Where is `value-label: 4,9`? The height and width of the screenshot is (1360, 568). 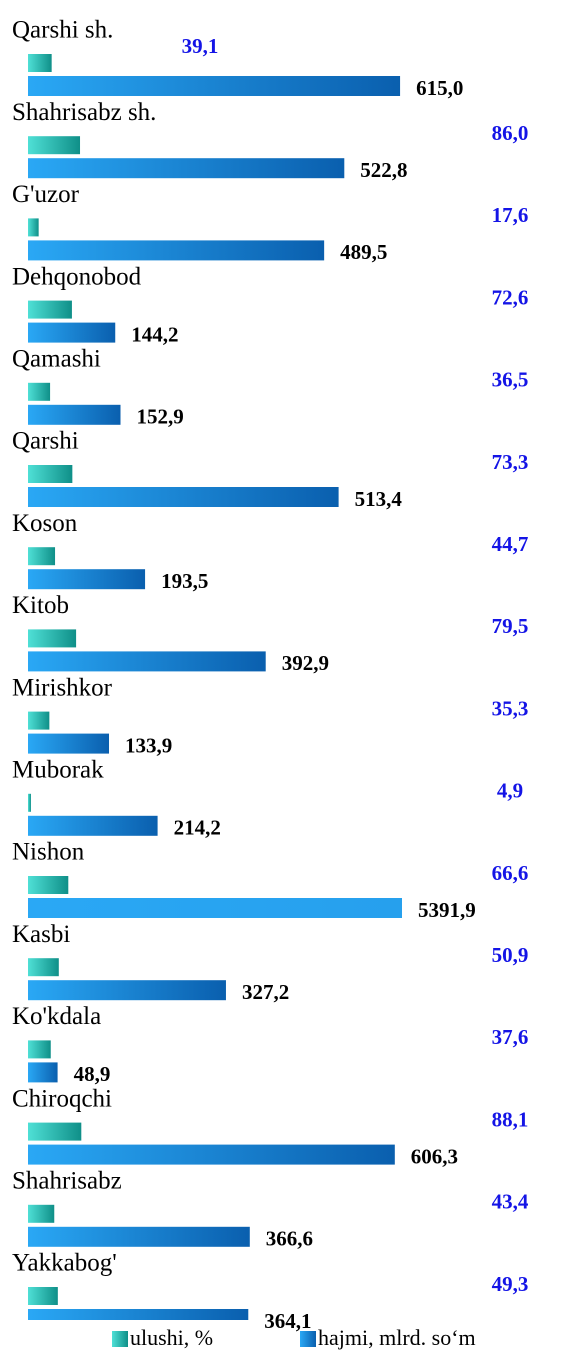
value-label: 4,9 is located at coordinates (510, 791).